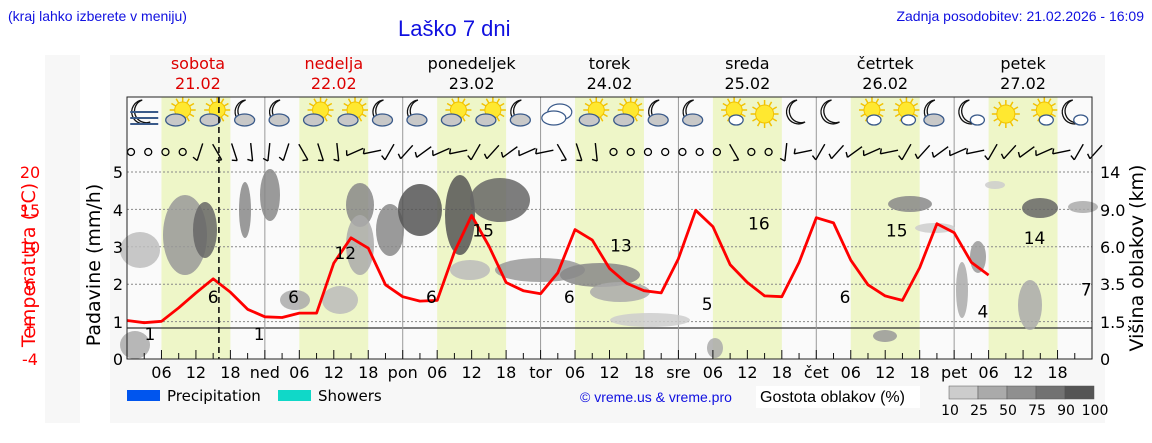 The height and width of the screenshot is (443, 1152). I want to click on day-name: ponedeljek, so click(472, 63).